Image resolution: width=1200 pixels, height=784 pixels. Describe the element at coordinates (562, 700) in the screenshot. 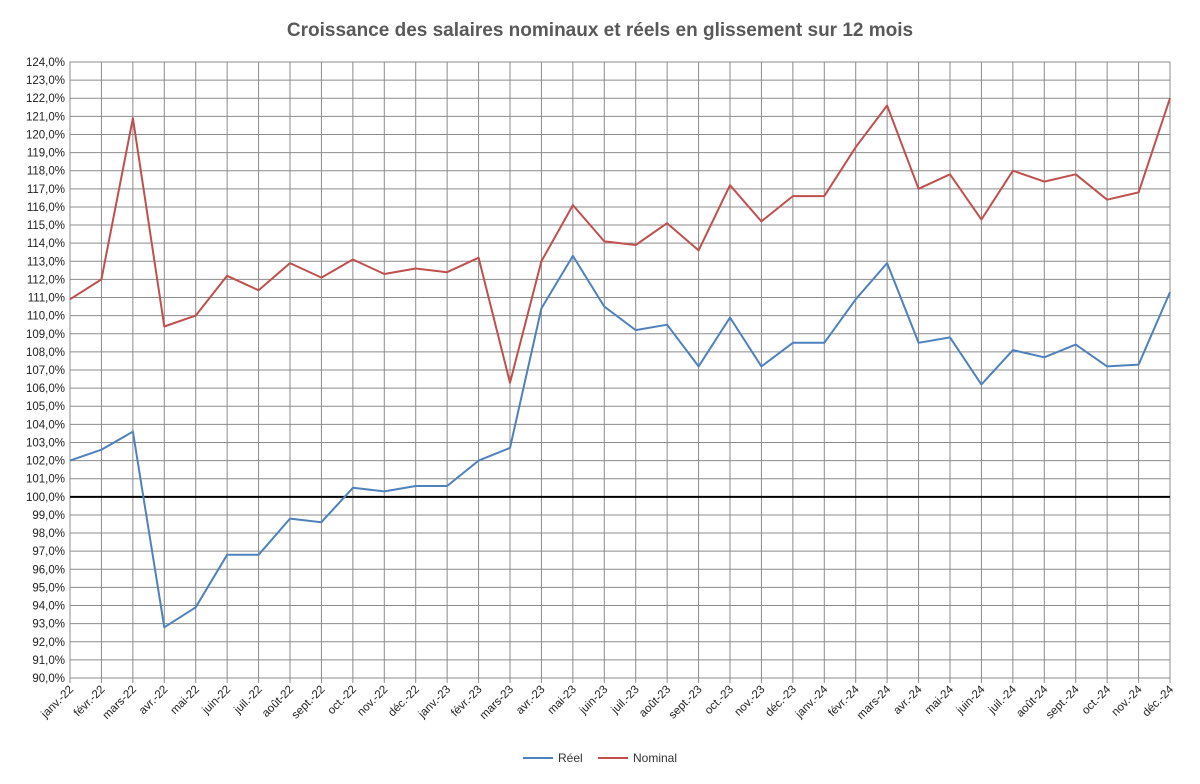

I see `x-tick-label: mai-23` at that location.